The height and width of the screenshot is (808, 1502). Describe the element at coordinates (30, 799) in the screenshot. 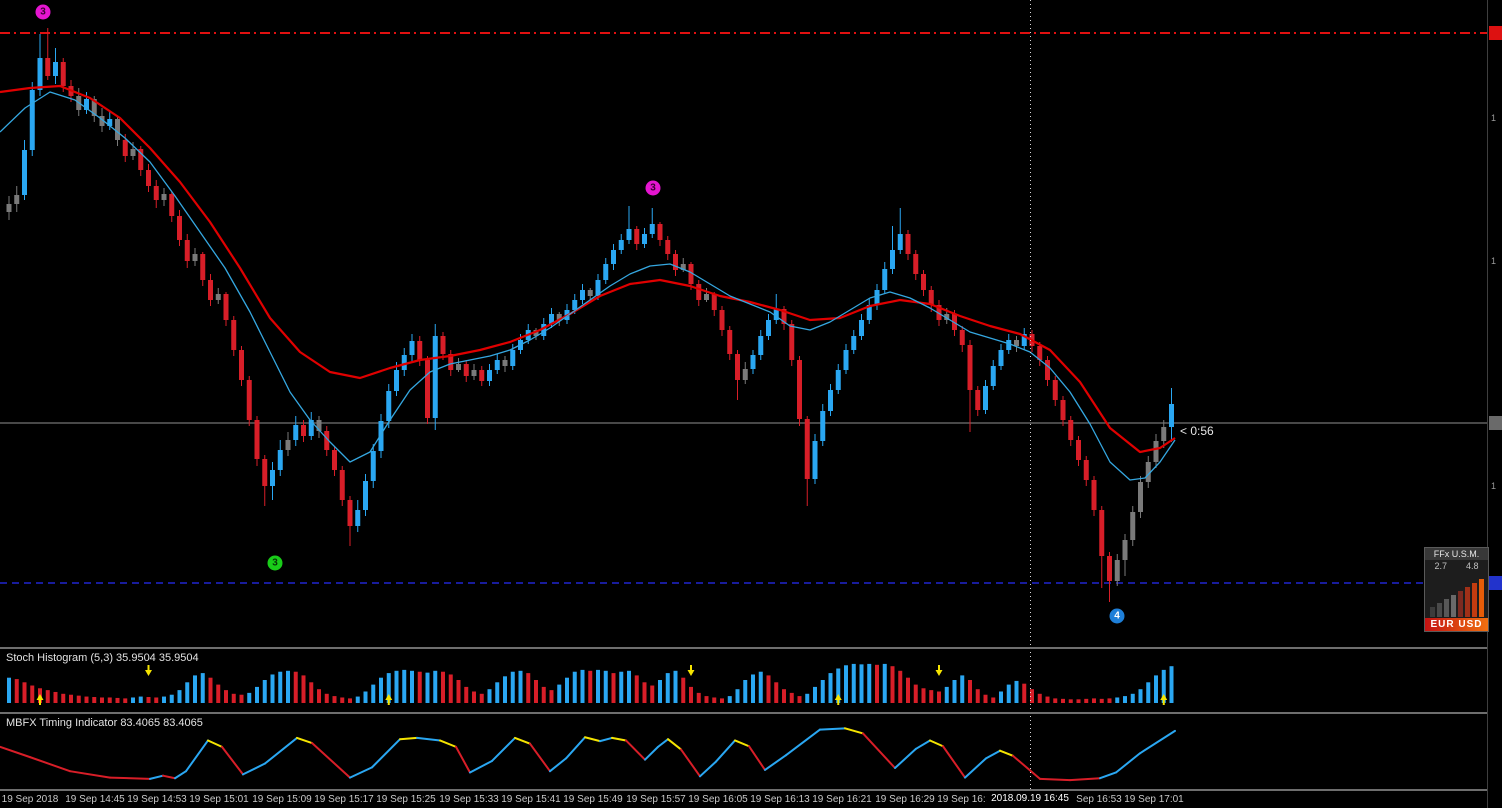

I see `time-axis-label: 19 Sep 2018` at that location.